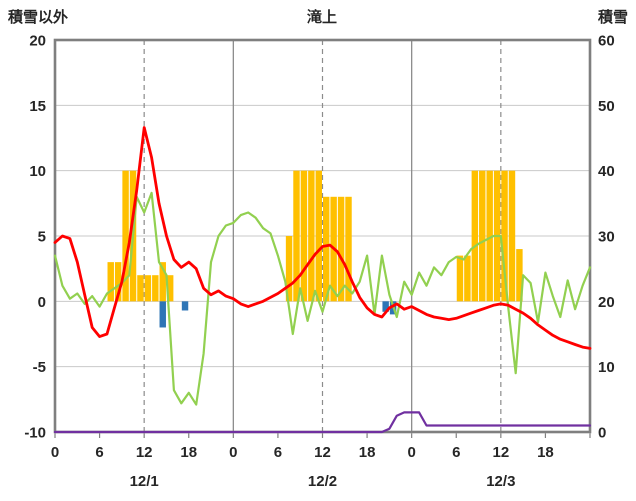 The height and width of the screenshot is (501, 636). What do you see at coordinates (42, 302) in the screenshot?
I see `left-axis-tick-label: 0` at bounding box center [42, 302].